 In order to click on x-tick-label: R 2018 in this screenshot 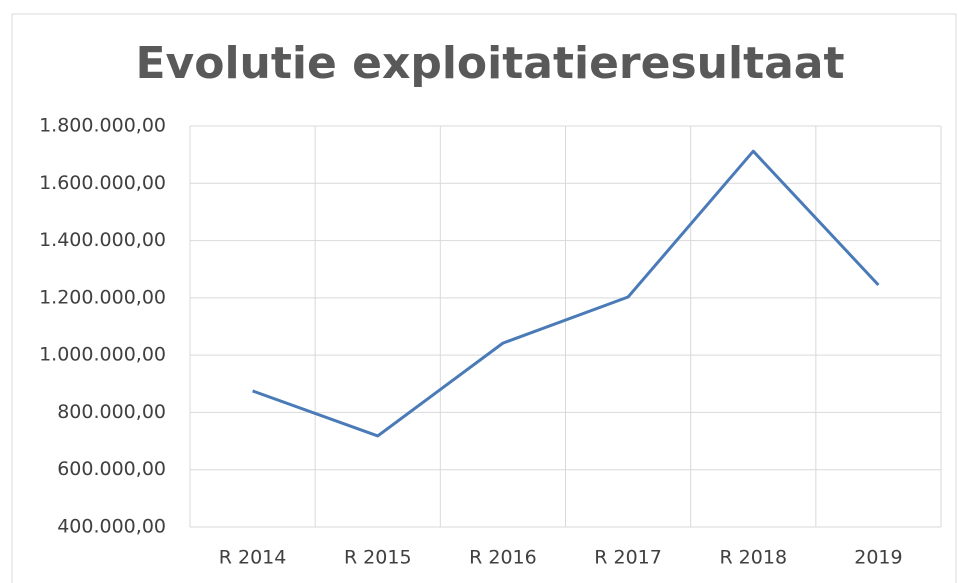, I will do `click(753, 558)`.